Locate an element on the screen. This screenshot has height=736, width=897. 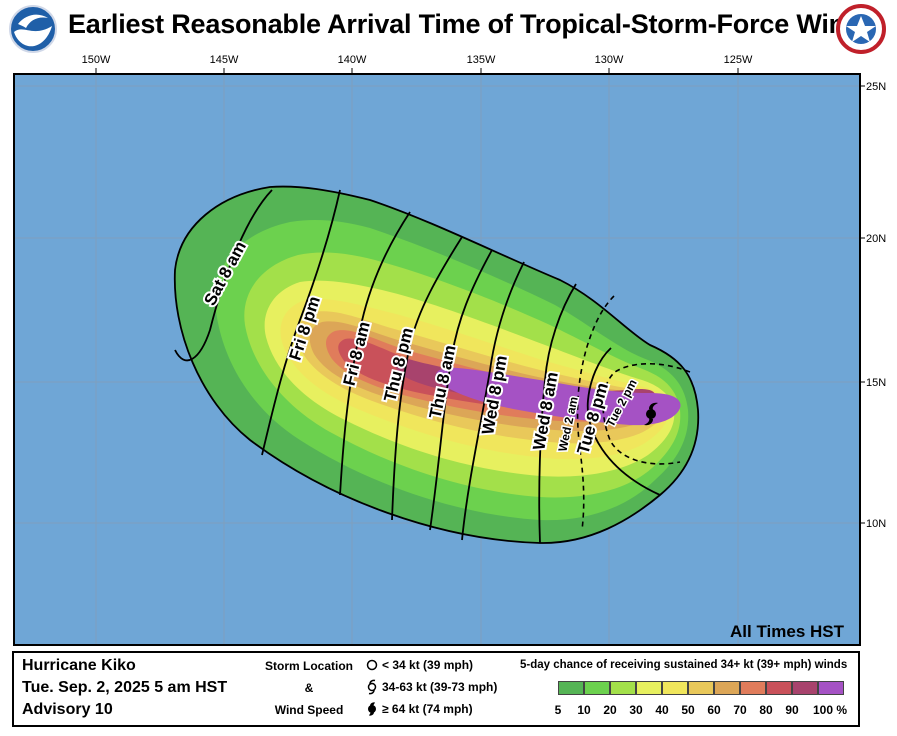
legend-text: < 34 kt (39 mph) is located at coordinates (428, 665).